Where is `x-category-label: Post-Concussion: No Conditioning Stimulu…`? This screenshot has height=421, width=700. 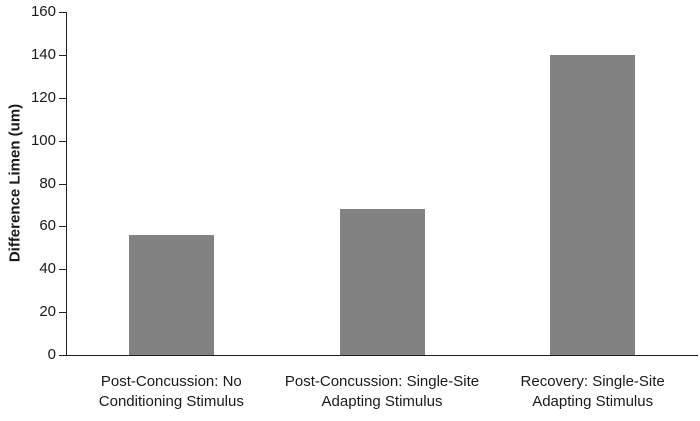 x-category-label: Post-Concussion: No Conditioning Stimulu… is located at coordinates (171, 391).